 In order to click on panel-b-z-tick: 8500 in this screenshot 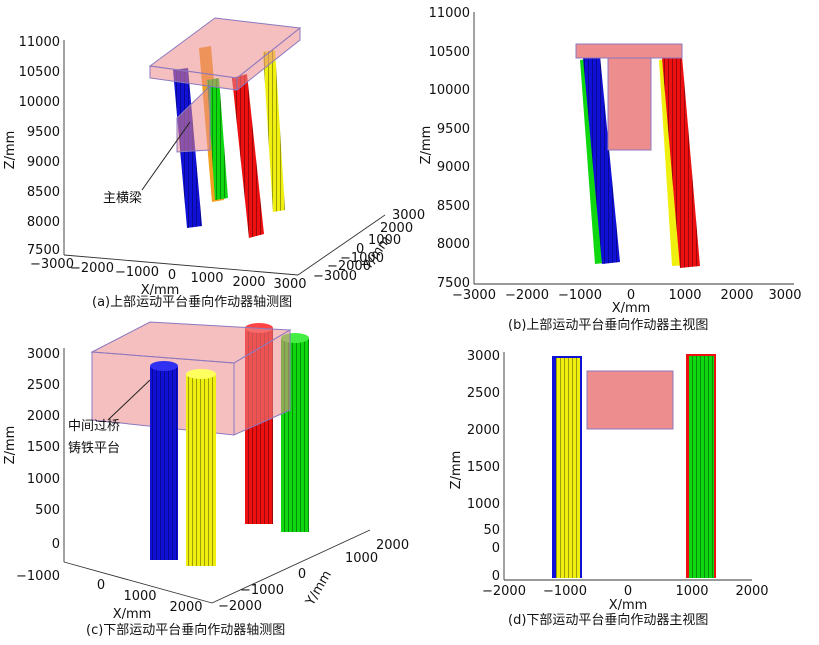, I will do `click(453, 206)`.